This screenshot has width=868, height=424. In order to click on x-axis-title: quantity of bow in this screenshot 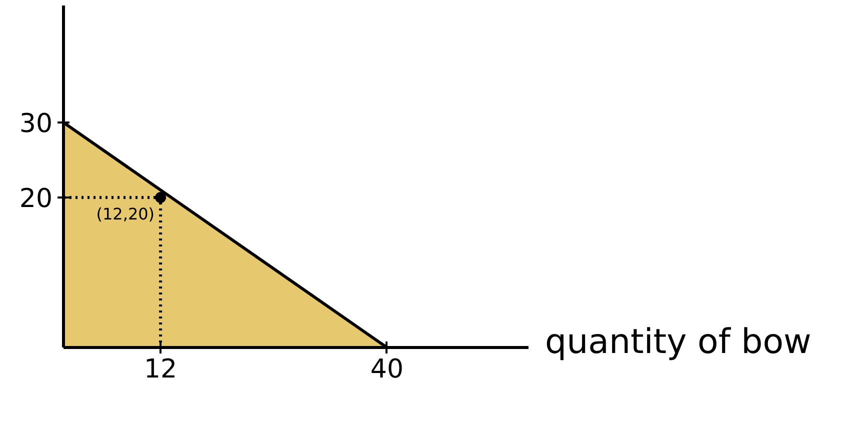, I will do `click(678, 342)`.